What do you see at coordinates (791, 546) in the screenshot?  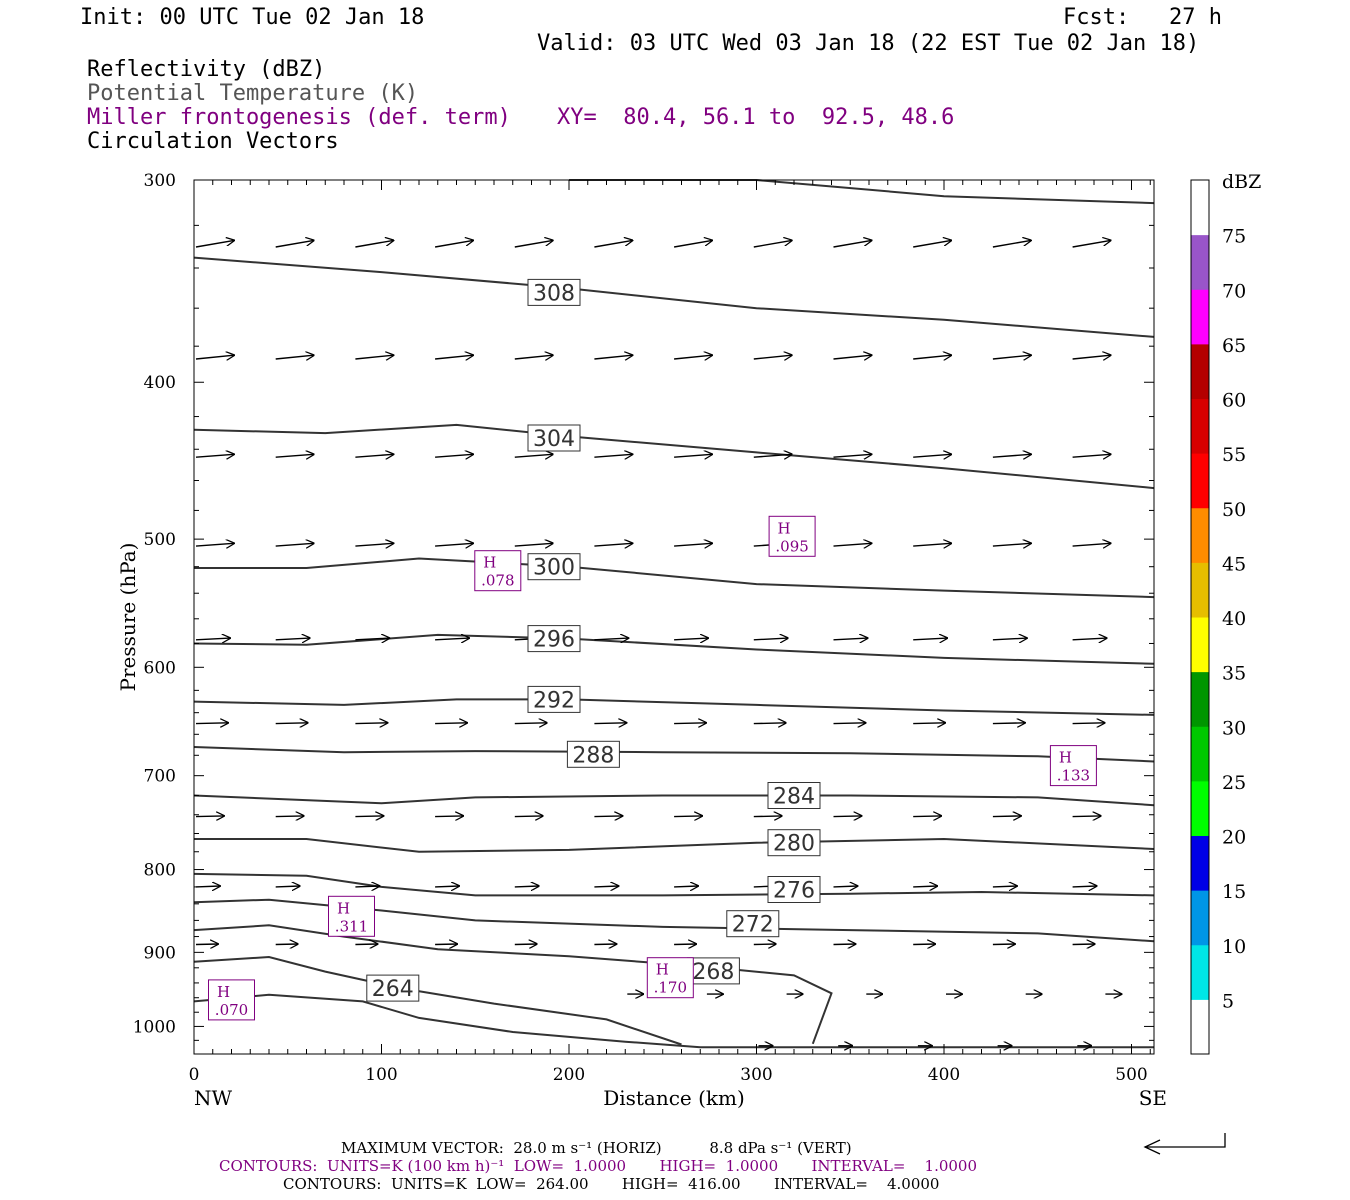 I see `frontogenesis-max-value: .095` at bounding box center [791, 546].